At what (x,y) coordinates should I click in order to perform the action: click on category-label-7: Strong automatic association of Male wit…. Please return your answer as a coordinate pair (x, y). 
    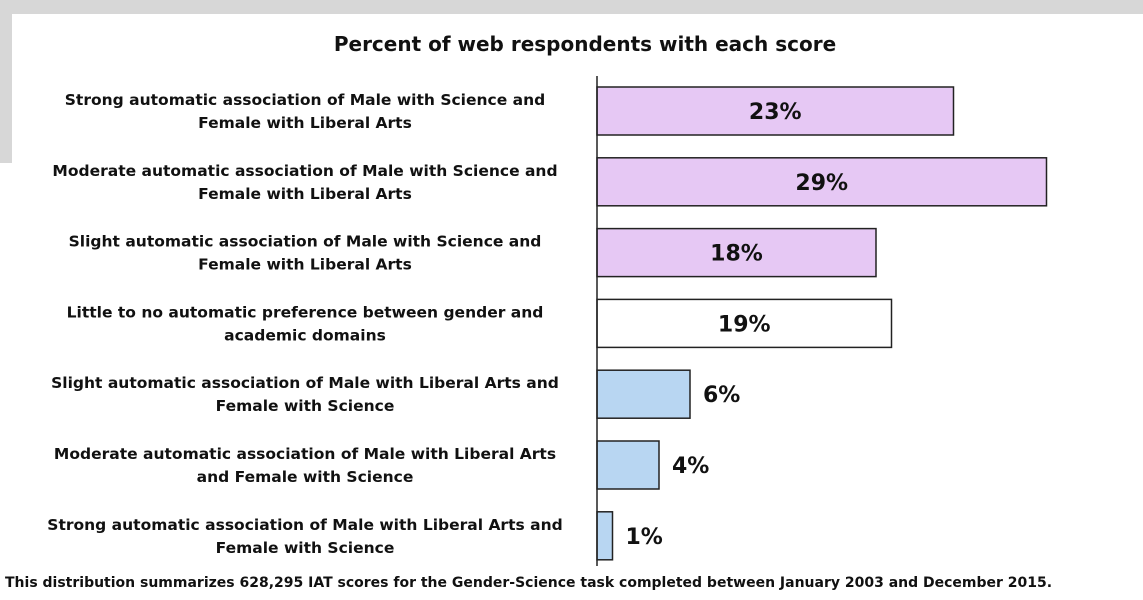
    Looking at the image, I should click on (304, 536).